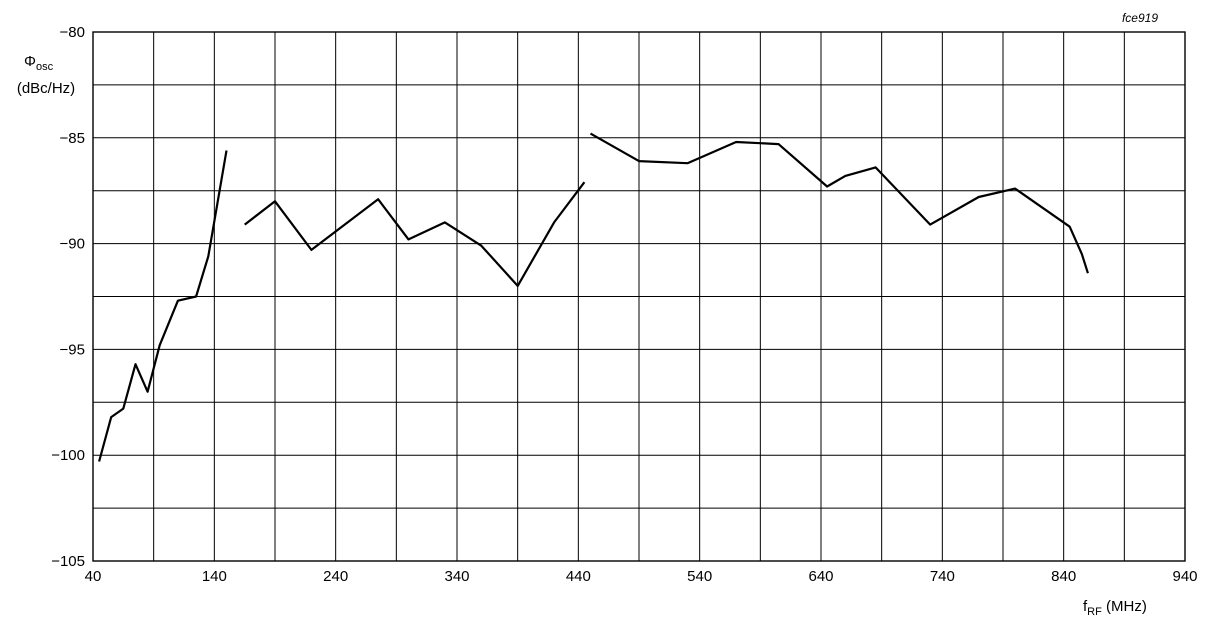 The image size is (1210, 619). I want to click on y-tick-label: −90, so click(72, 244).